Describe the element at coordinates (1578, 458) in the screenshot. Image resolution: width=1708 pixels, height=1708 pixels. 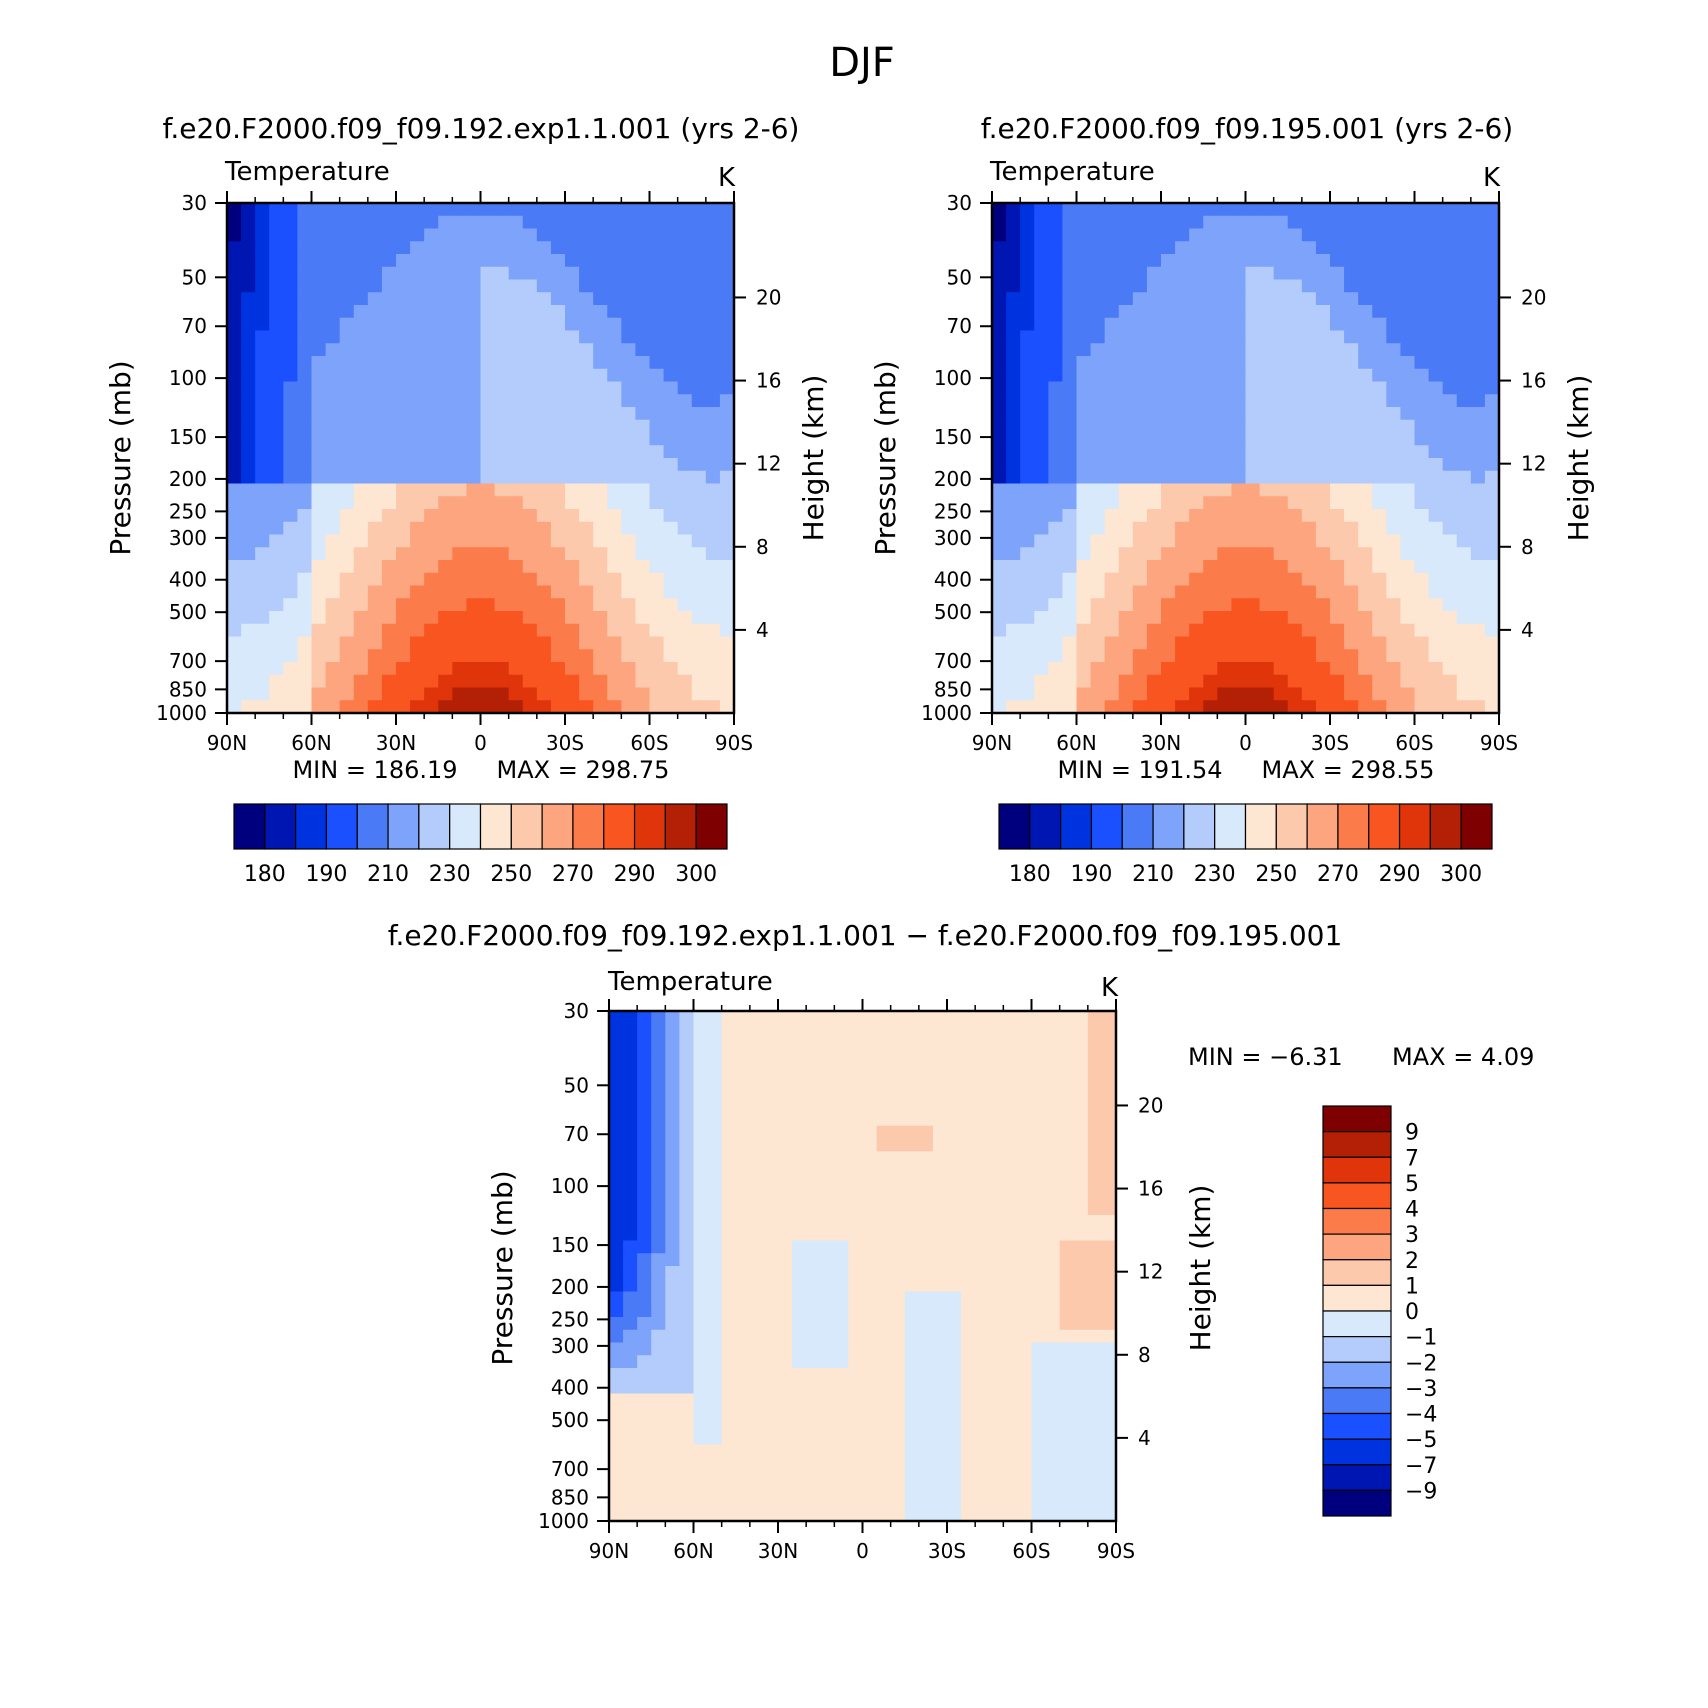
I see `y-axis-right-label: Height (km)` at that location.